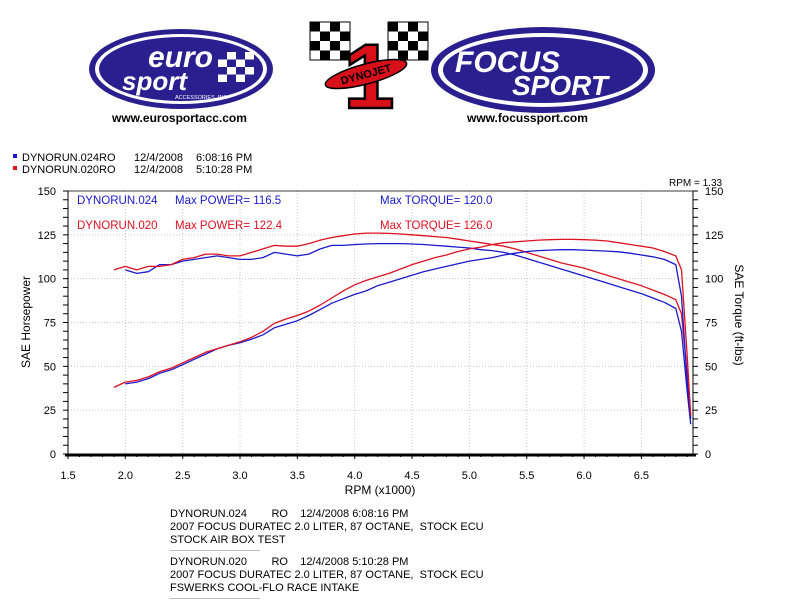  I want to click on x-tick-label: 1.5, so click(67, 476).